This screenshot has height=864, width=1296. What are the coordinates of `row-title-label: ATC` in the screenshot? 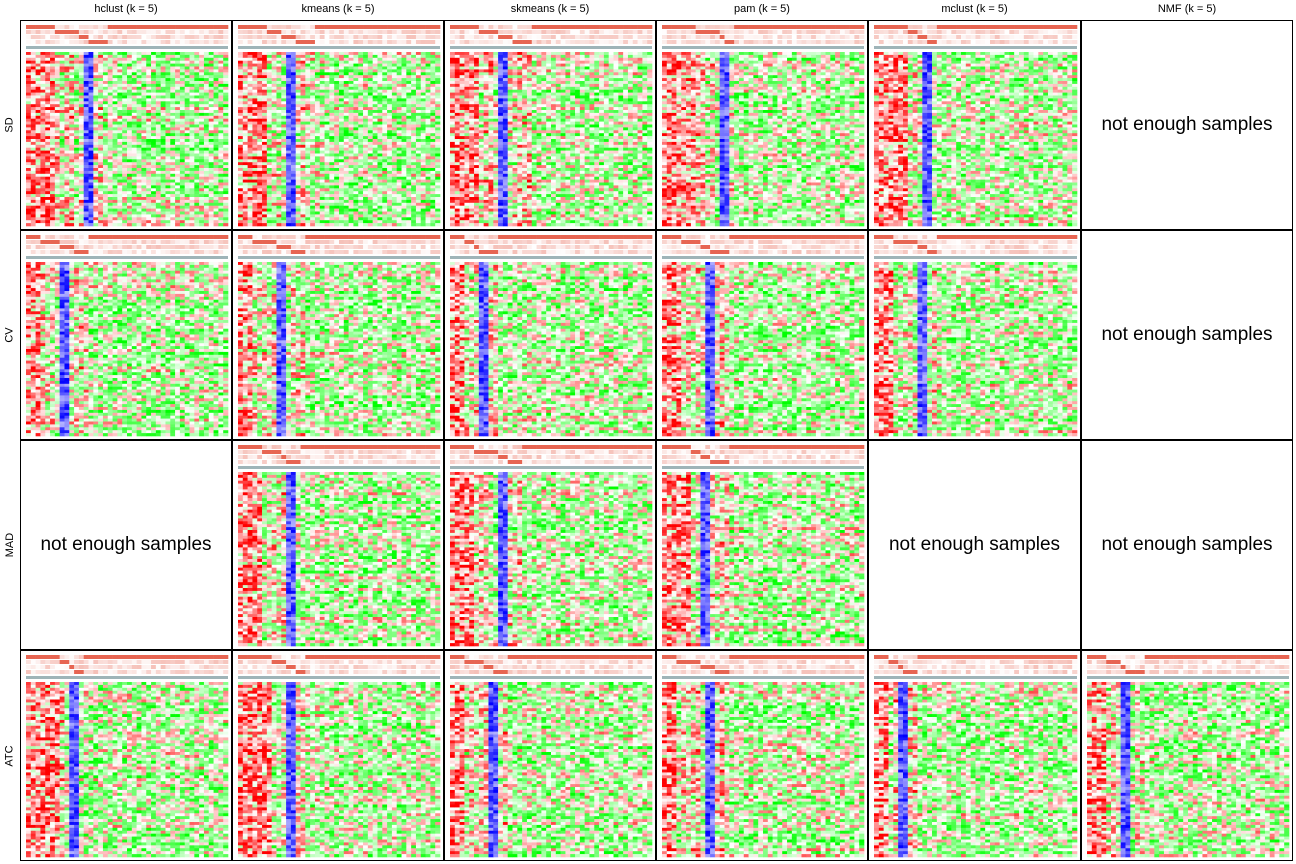 It's located at (10, 755).